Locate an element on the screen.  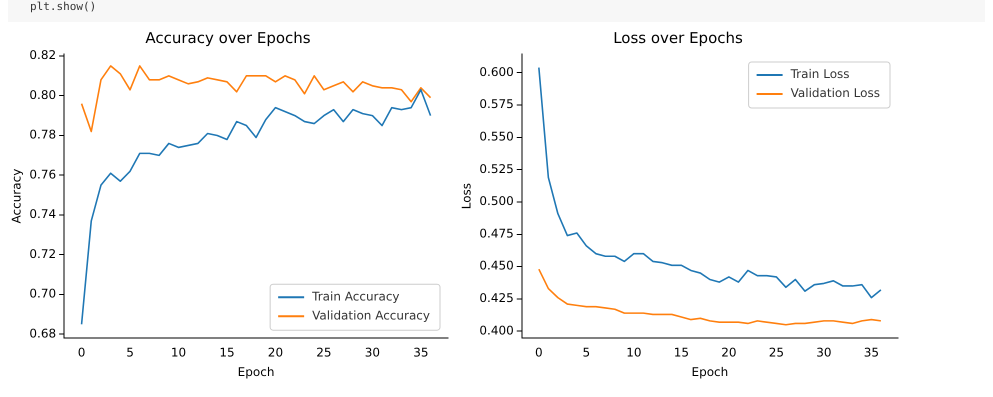
y-tick-label: 0.550 is located at coordinates (496, 136).